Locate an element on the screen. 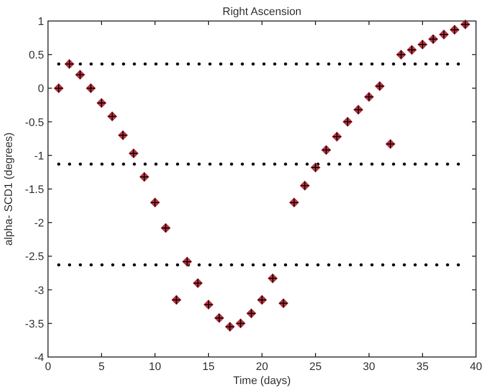 This screenshot has height=388, width=485. x-tick-label: 15 is located at coordinates (208, 367).